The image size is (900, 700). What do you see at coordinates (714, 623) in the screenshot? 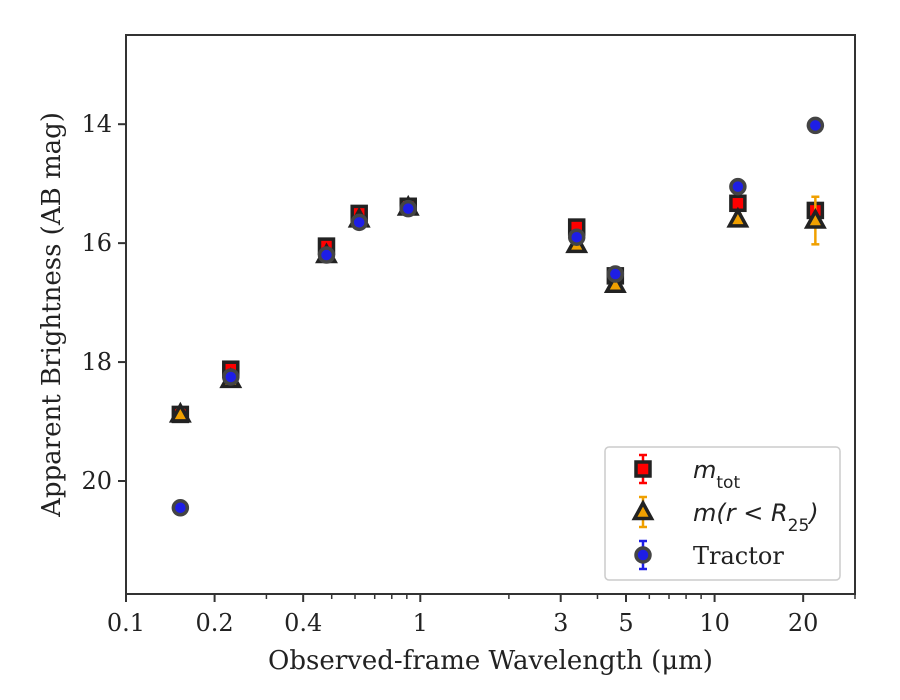
I see `x-tick-label: 10` at bounding box center [714, 623].